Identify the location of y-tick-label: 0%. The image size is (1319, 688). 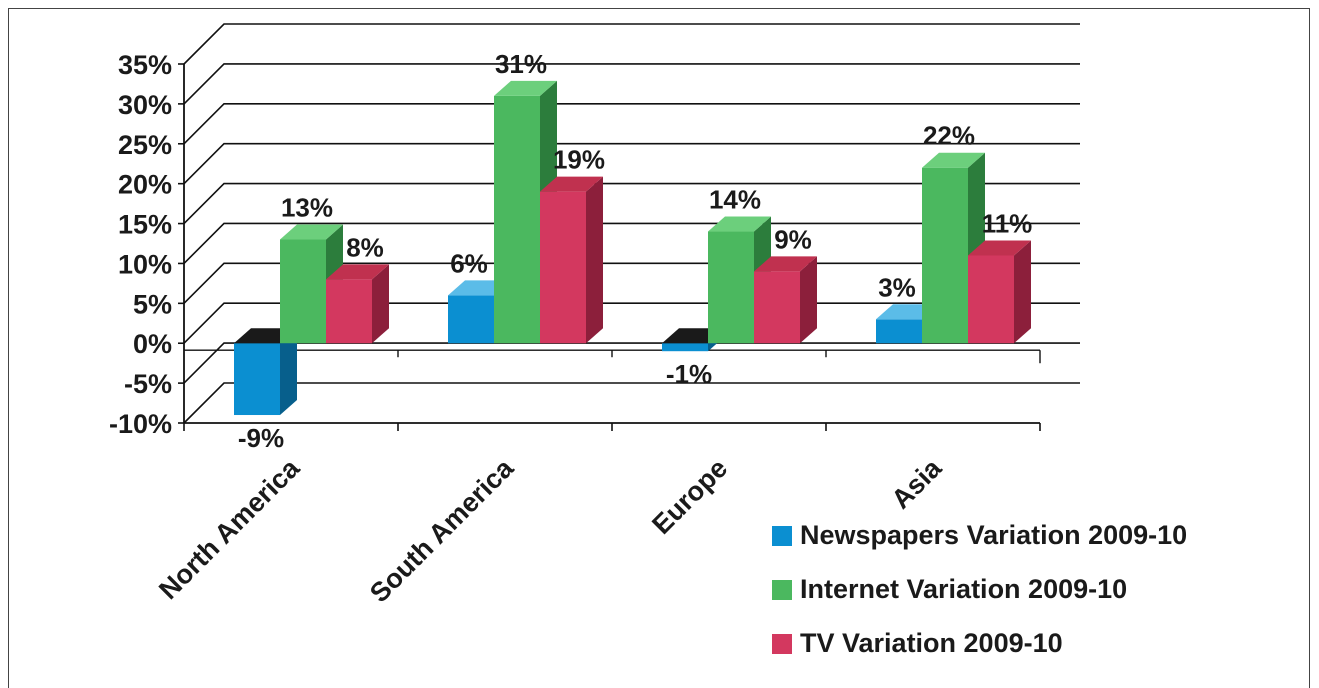
(152, 344).